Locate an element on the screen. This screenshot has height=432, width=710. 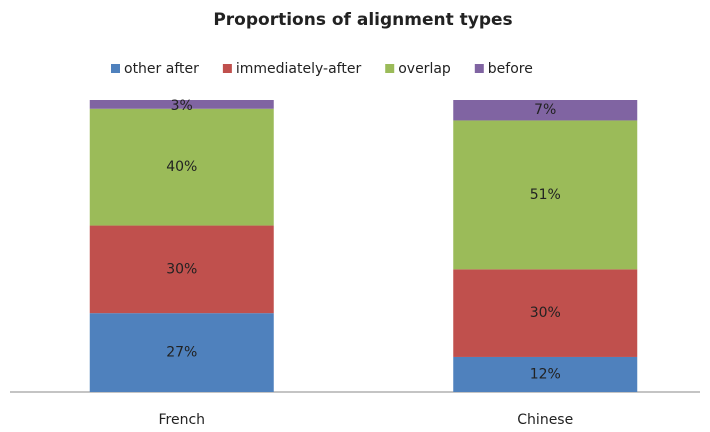
data-label: 7% is located at coordinates (545, 110).